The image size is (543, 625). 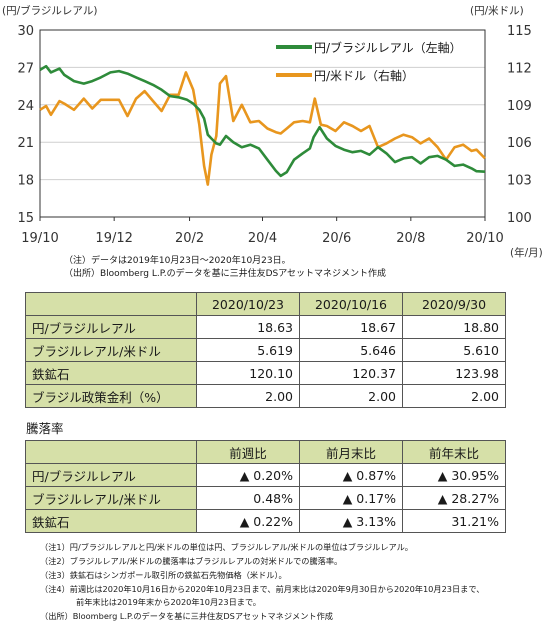 I want to click on period-header: 前月末比, so click(x=351, y=452).